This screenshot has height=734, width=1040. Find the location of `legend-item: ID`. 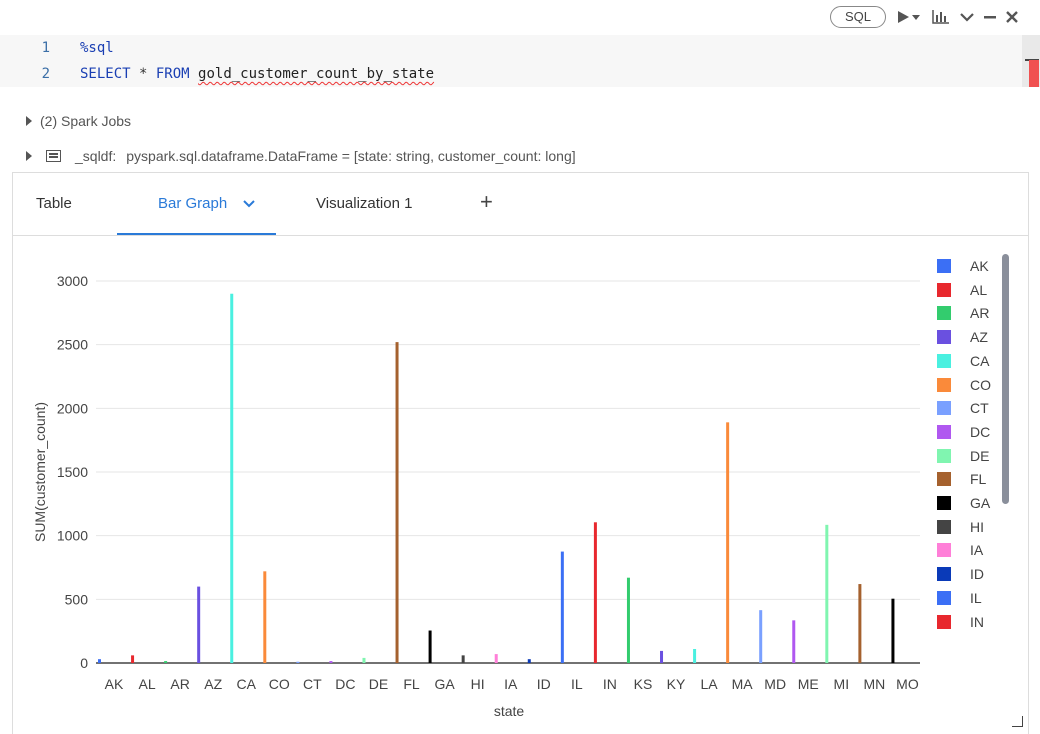

legend-item: ID is located at coordinates (960, 574).